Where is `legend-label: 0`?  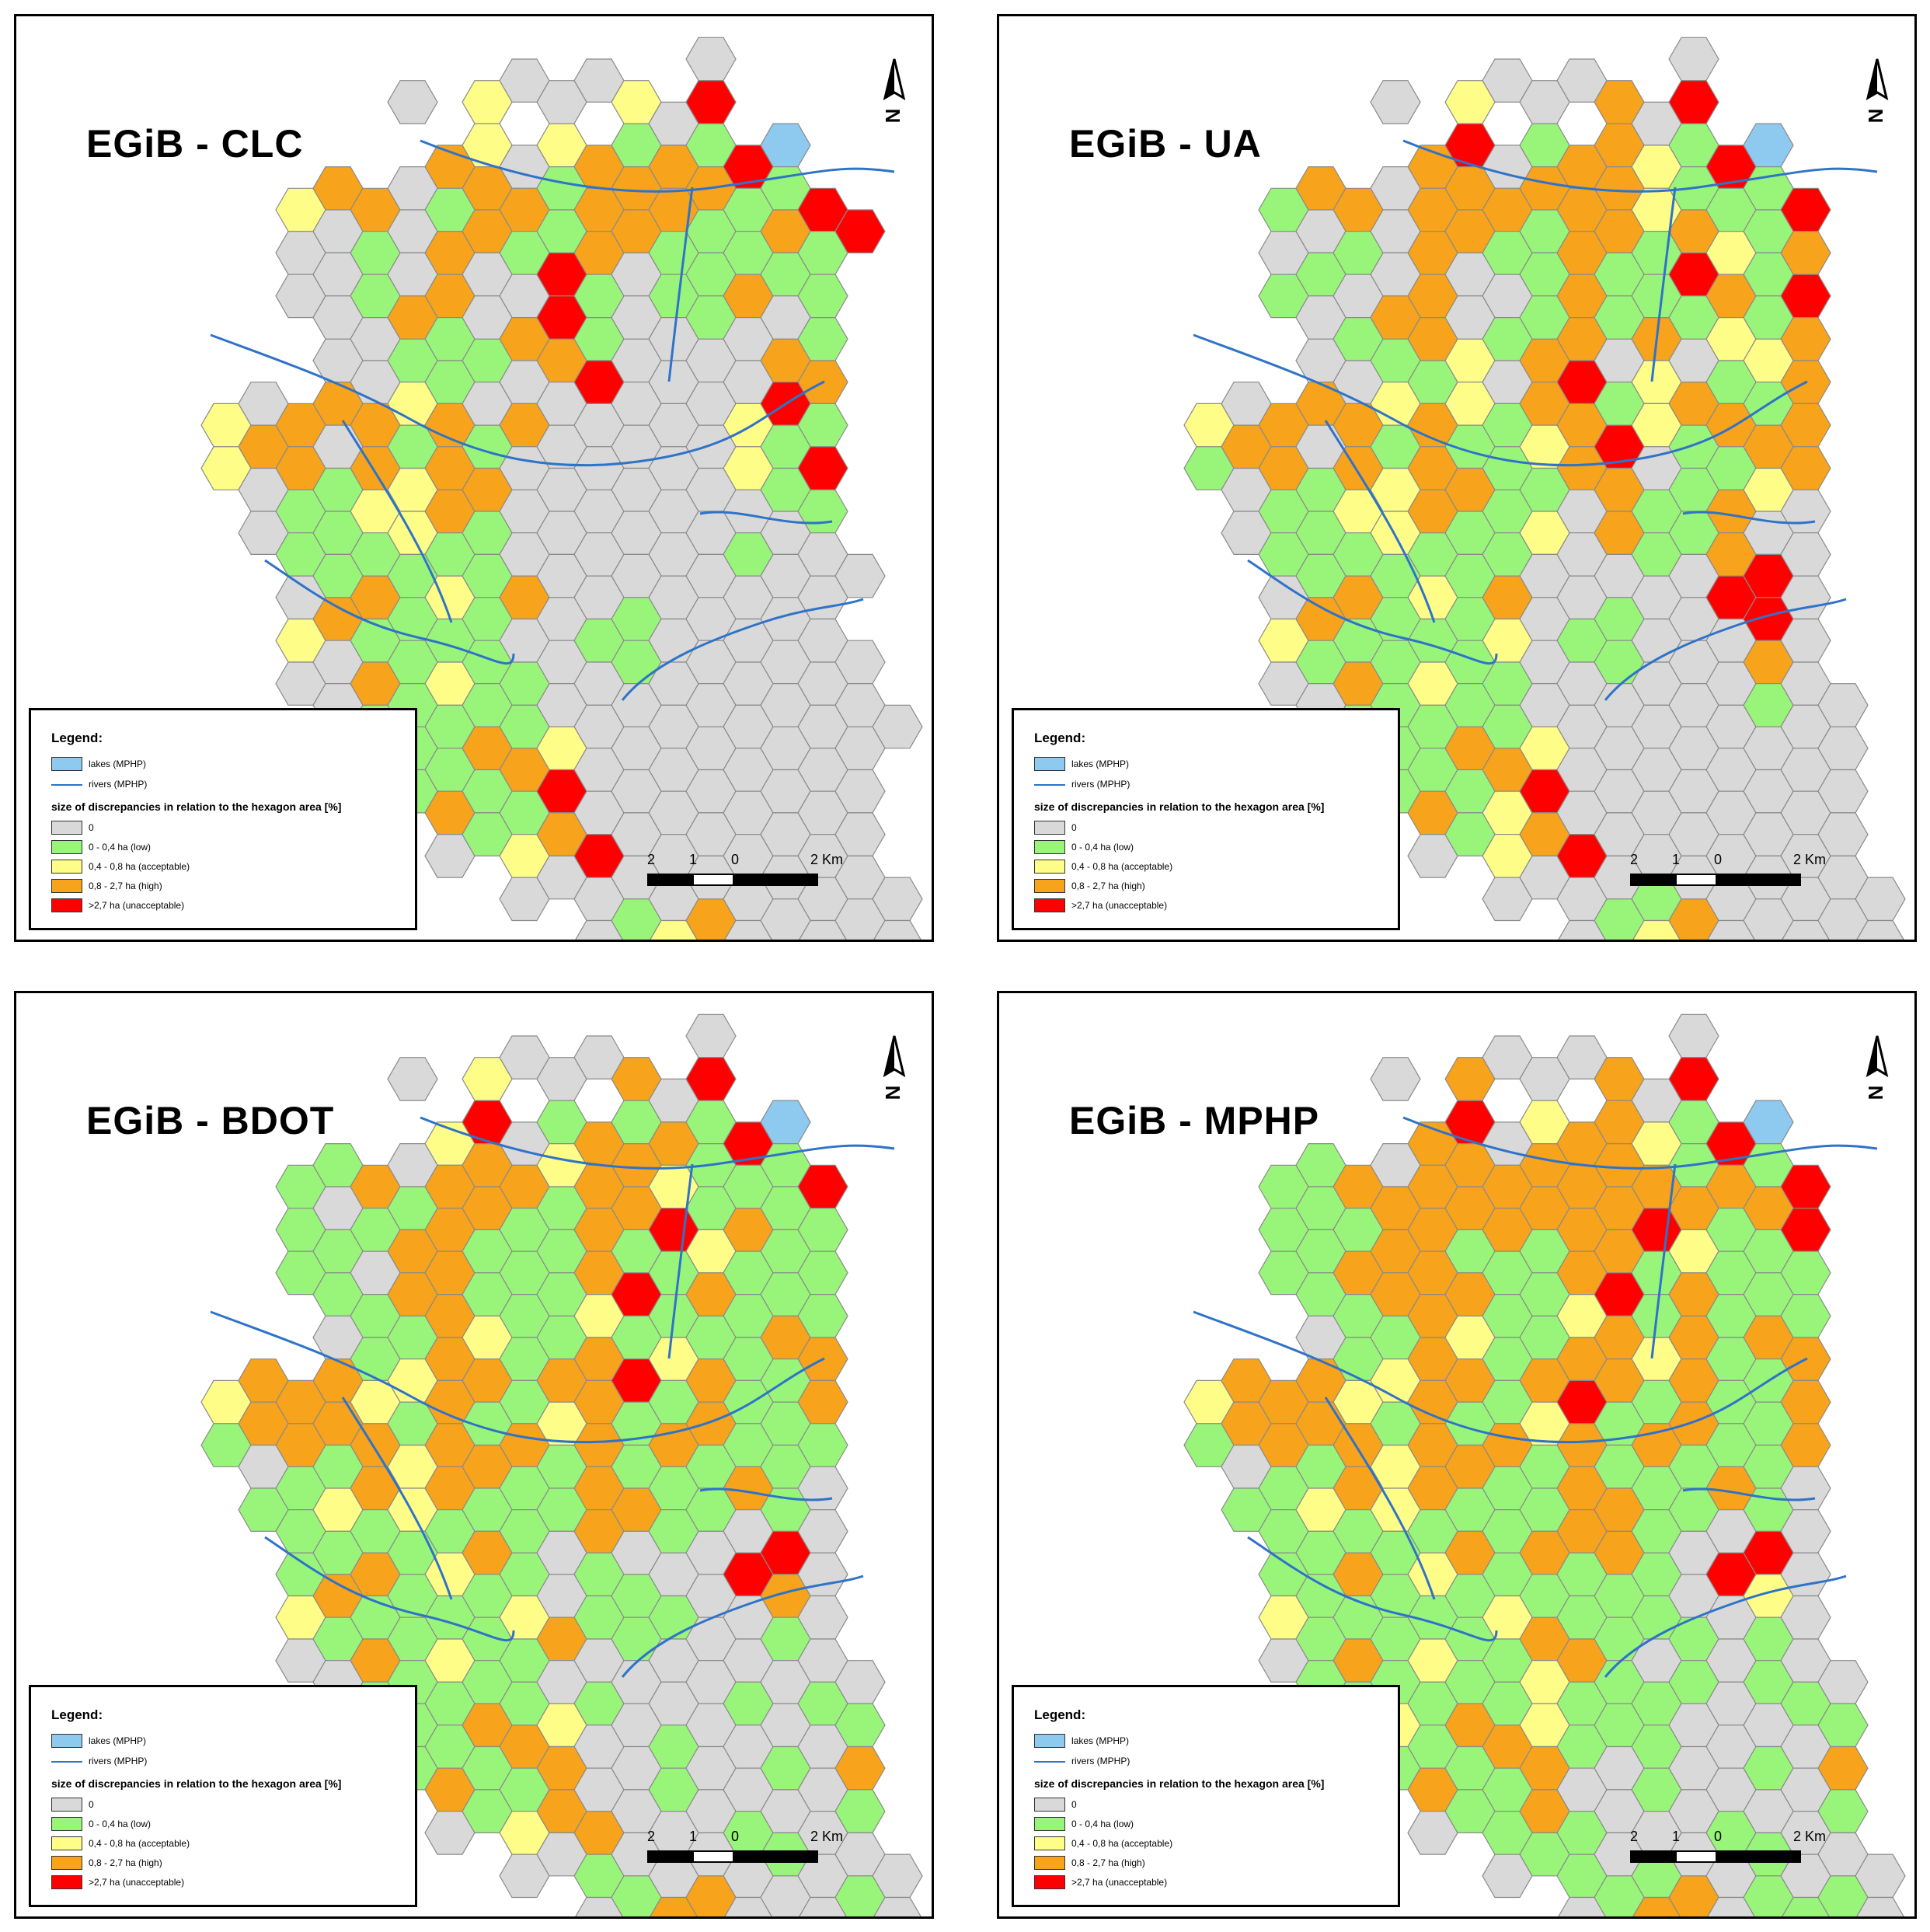
legend-label: 0 is located at coordinates (1074, 827).